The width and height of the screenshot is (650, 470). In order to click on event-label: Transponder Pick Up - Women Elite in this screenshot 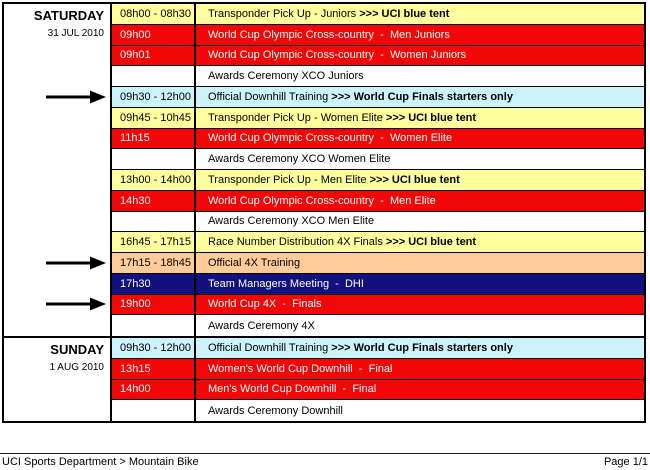, I will do `click(297, 117)`.